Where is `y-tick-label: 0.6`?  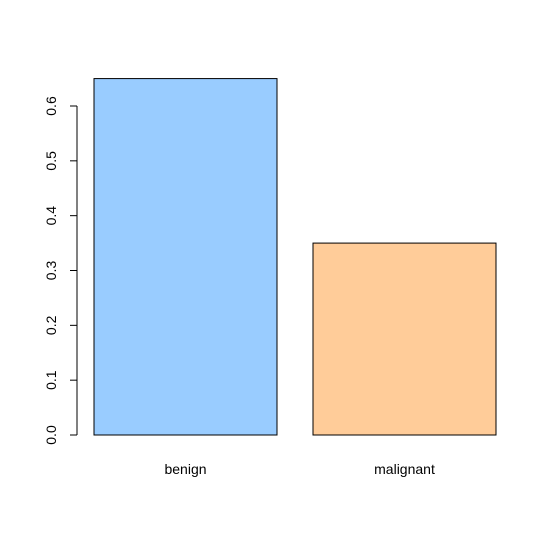 y-tick-label: 0.6 is located at coordinates (51, 106).